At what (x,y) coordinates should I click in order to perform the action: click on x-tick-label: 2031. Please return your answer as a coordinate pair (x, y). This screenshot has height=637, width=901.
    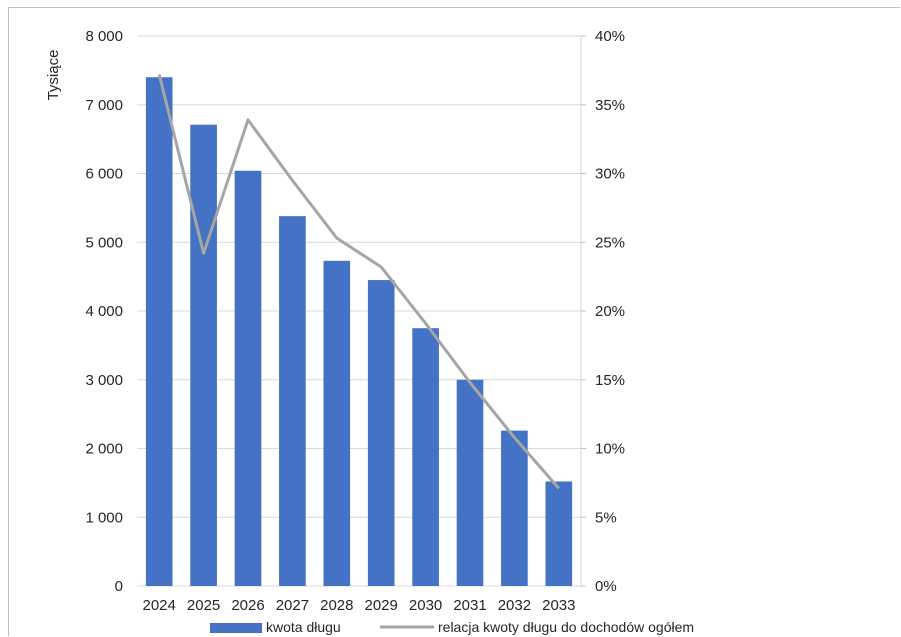
    Looking at the image, I should click on (469, 605).